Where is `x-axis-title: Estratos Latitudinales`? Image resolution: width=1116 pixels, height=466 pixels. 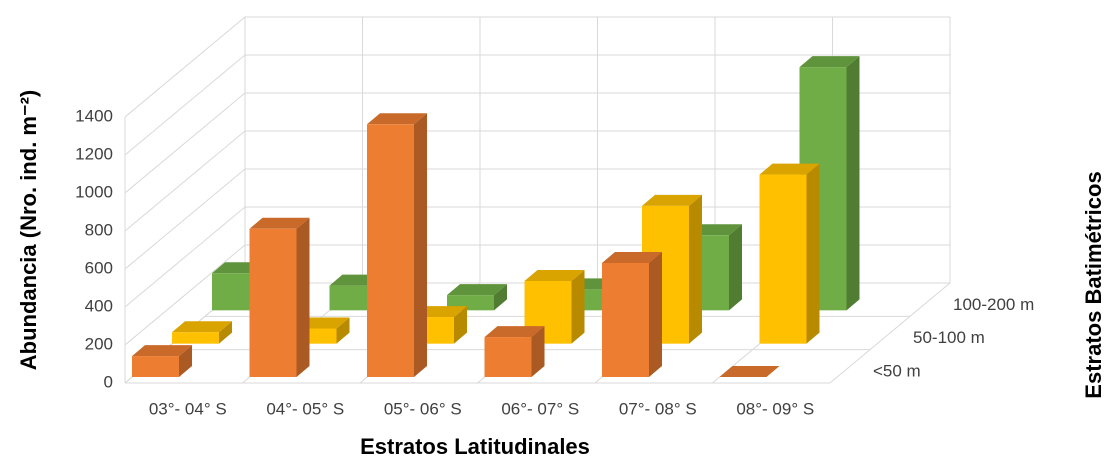 x-axis-title: Estratos Latitudinales is located at coordinates (475, 446).